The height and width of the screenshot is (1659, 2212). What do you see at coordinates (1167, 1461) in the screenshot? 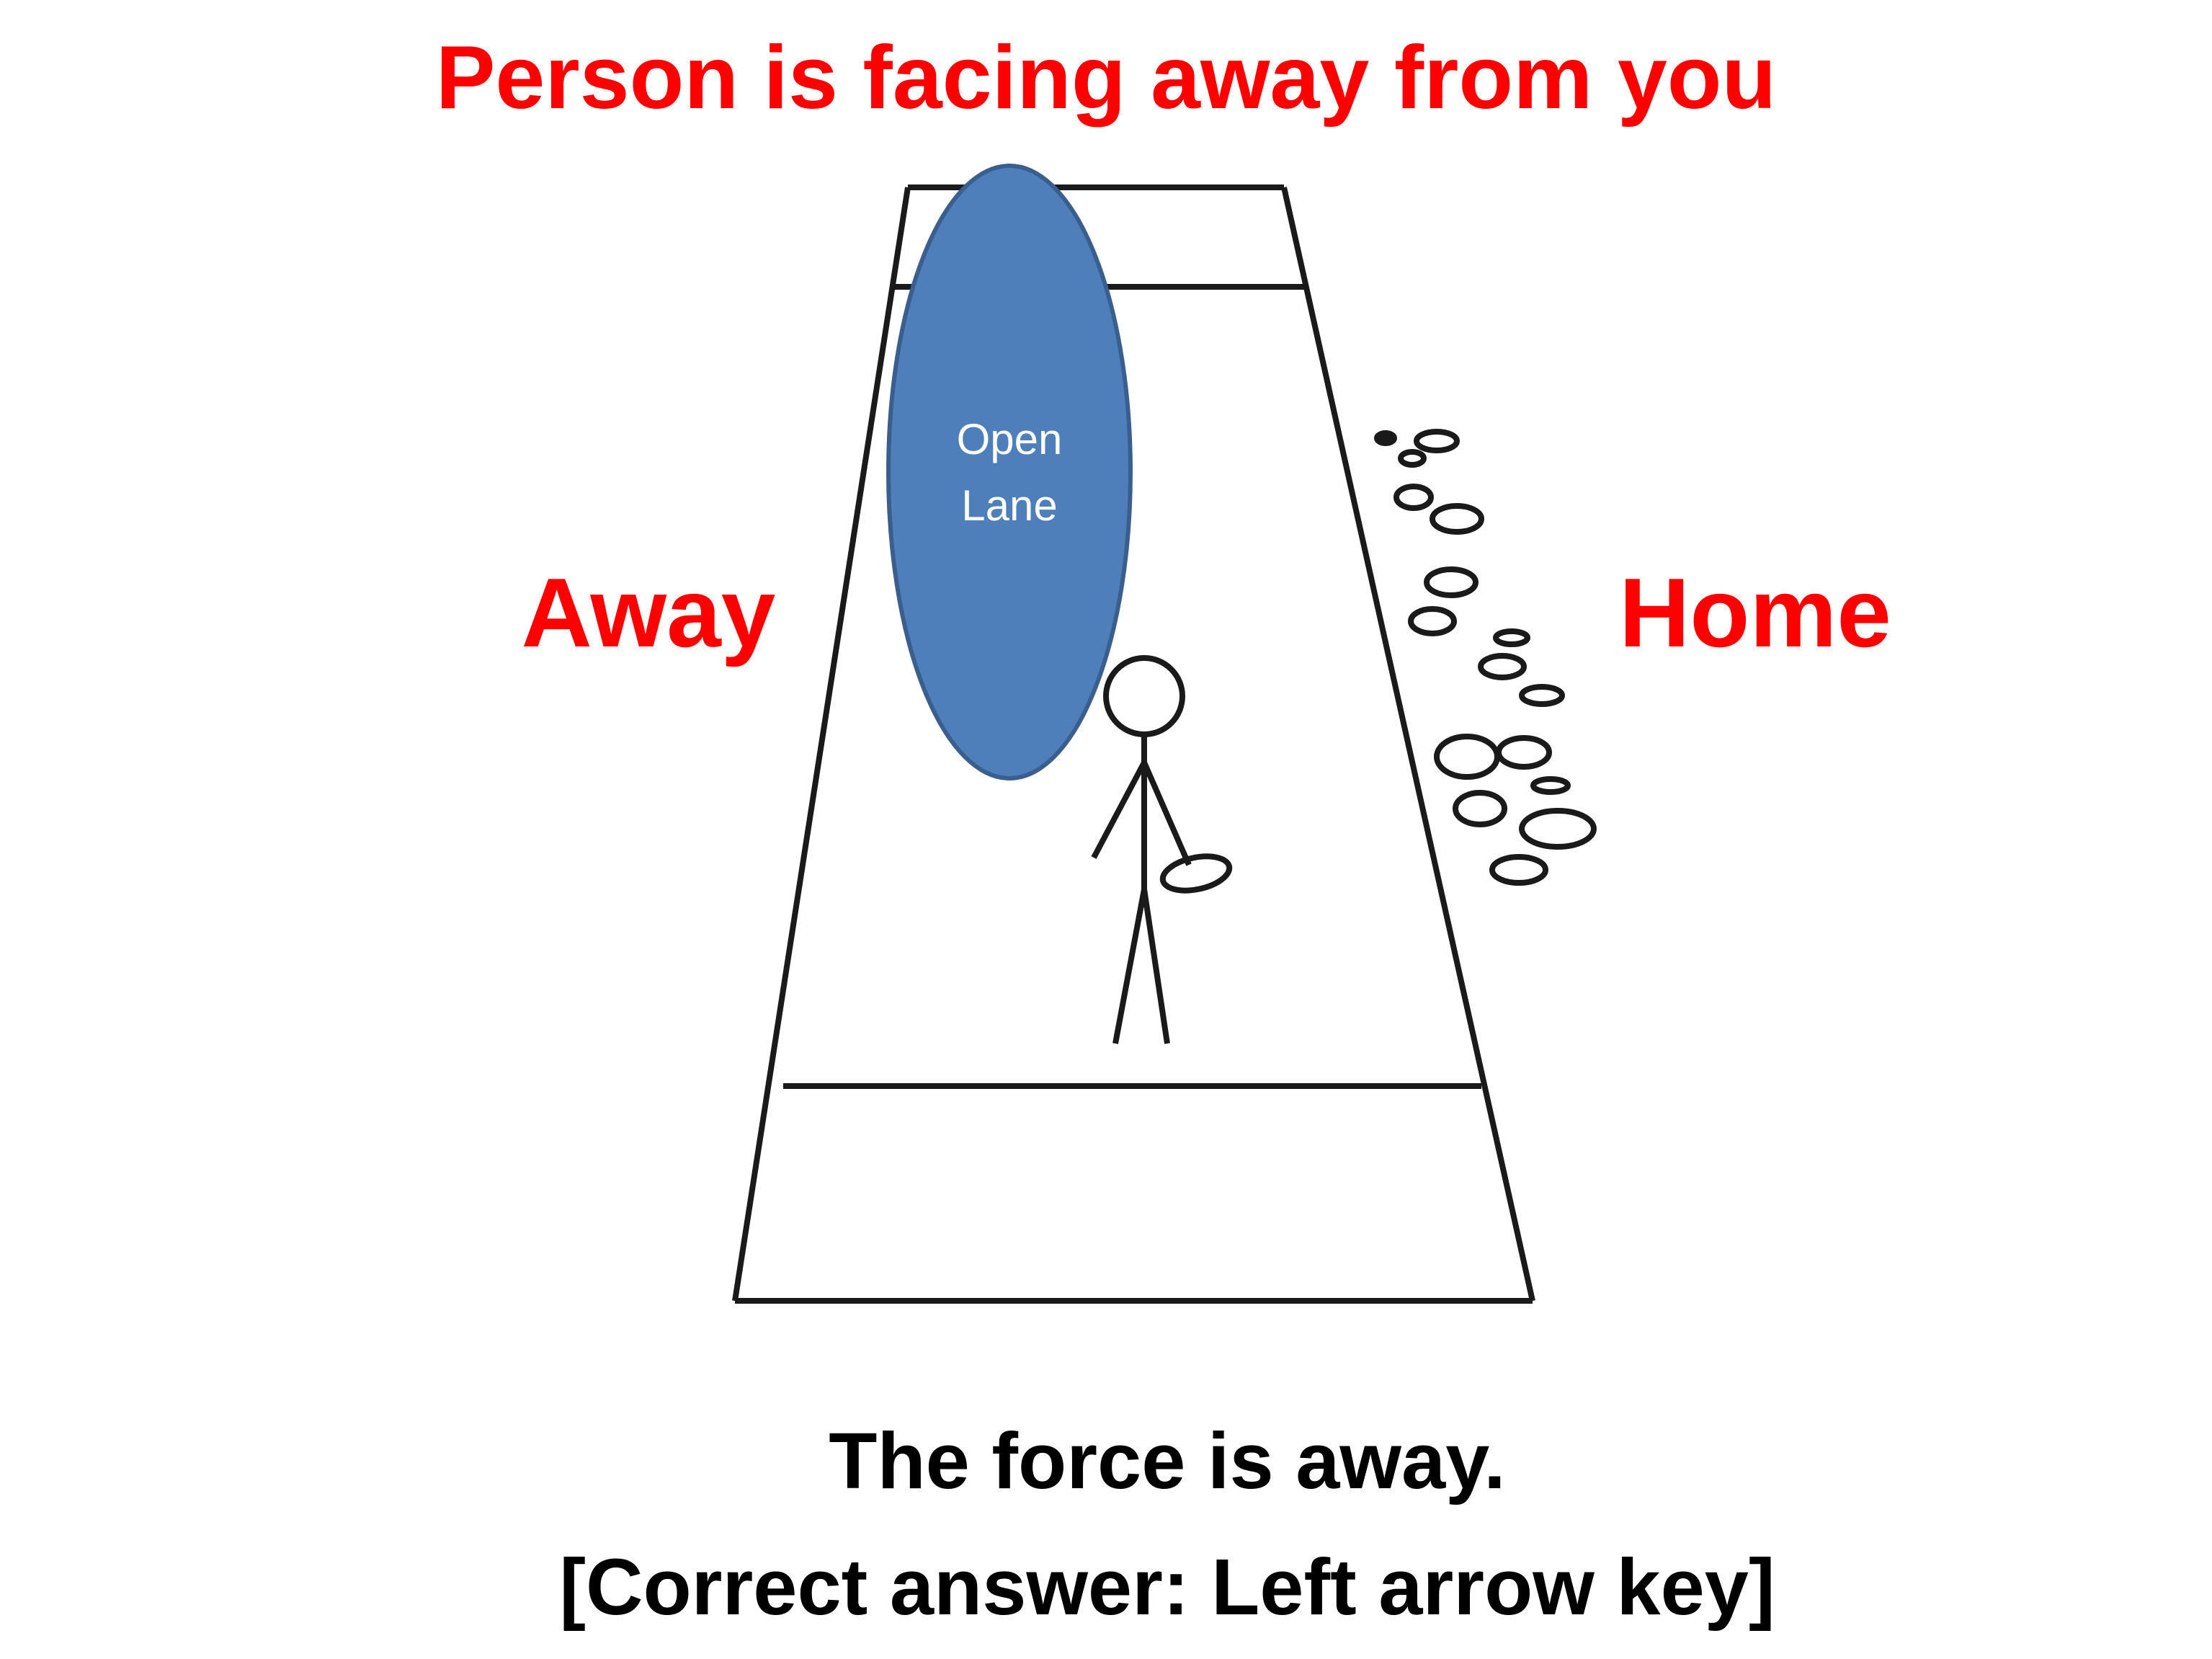
I see `caption-line1: The force is away.` at bounding box center [1167, 1461].